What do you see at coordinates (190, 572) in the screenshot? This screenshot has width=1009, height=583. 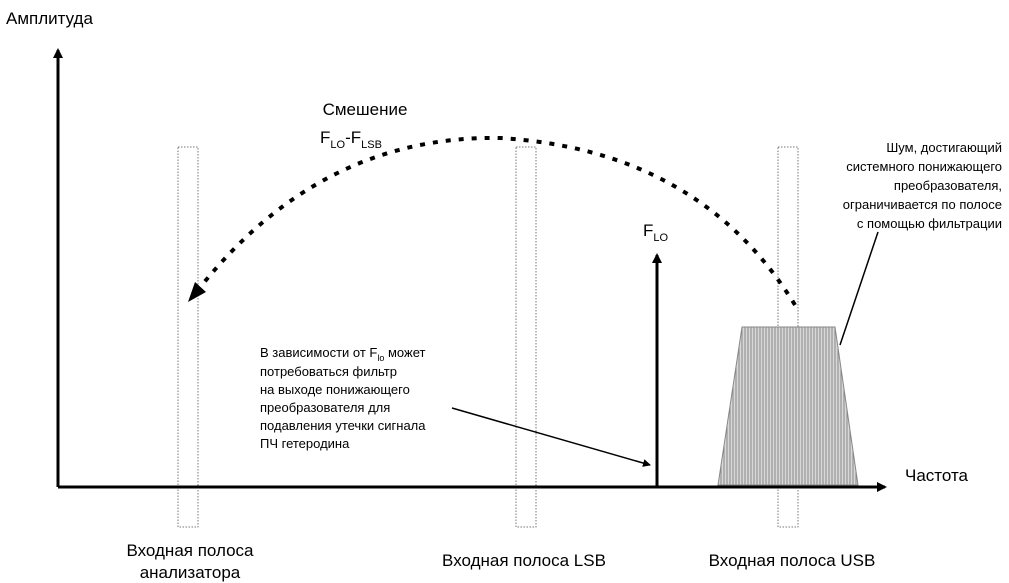 I see `band-label: анализатора` at bounding box center [190, 572].